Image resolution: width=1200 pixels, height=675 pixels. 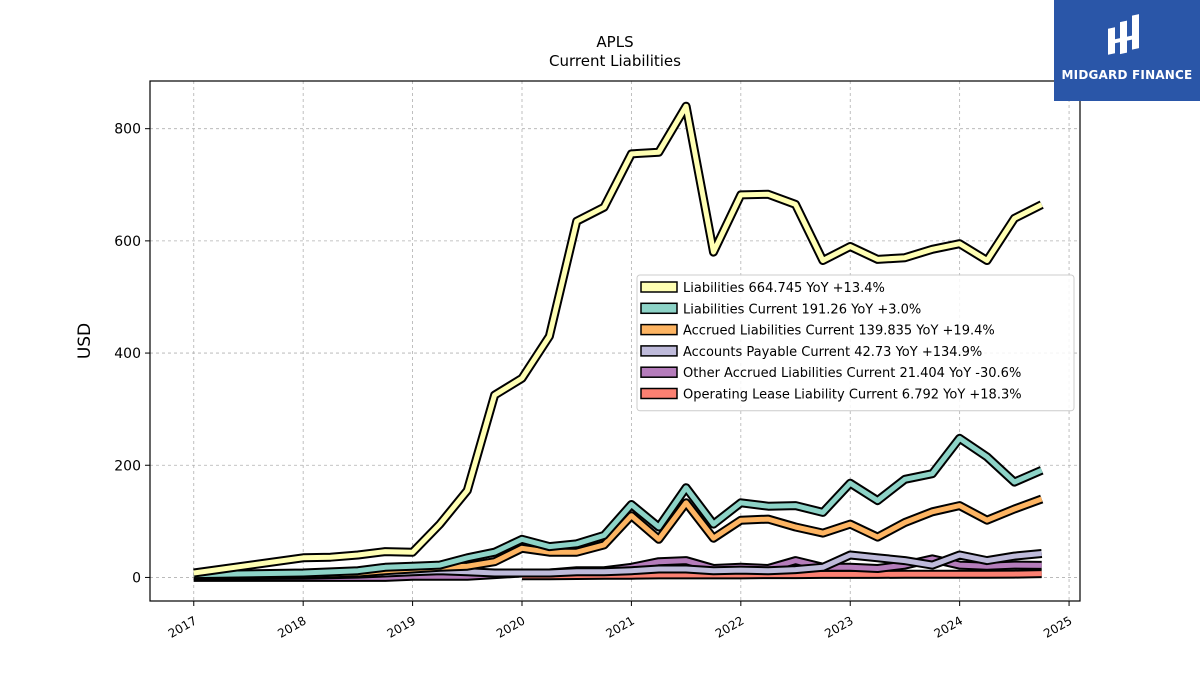 What do you see at coordinates (291, 626) in the screenshot?
I see `x-tick-label: 2018` at bounding box center [291, 626].